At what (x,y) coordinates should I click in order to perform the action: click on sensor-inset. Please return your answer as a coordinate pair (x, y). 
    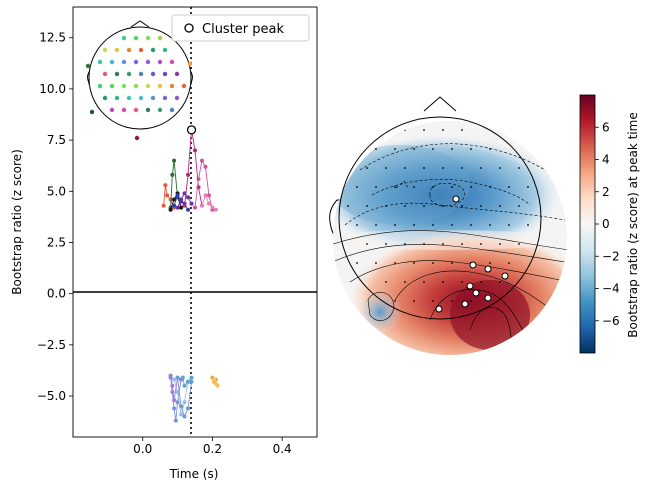
    Looking at the image, I should click on (139, 80).